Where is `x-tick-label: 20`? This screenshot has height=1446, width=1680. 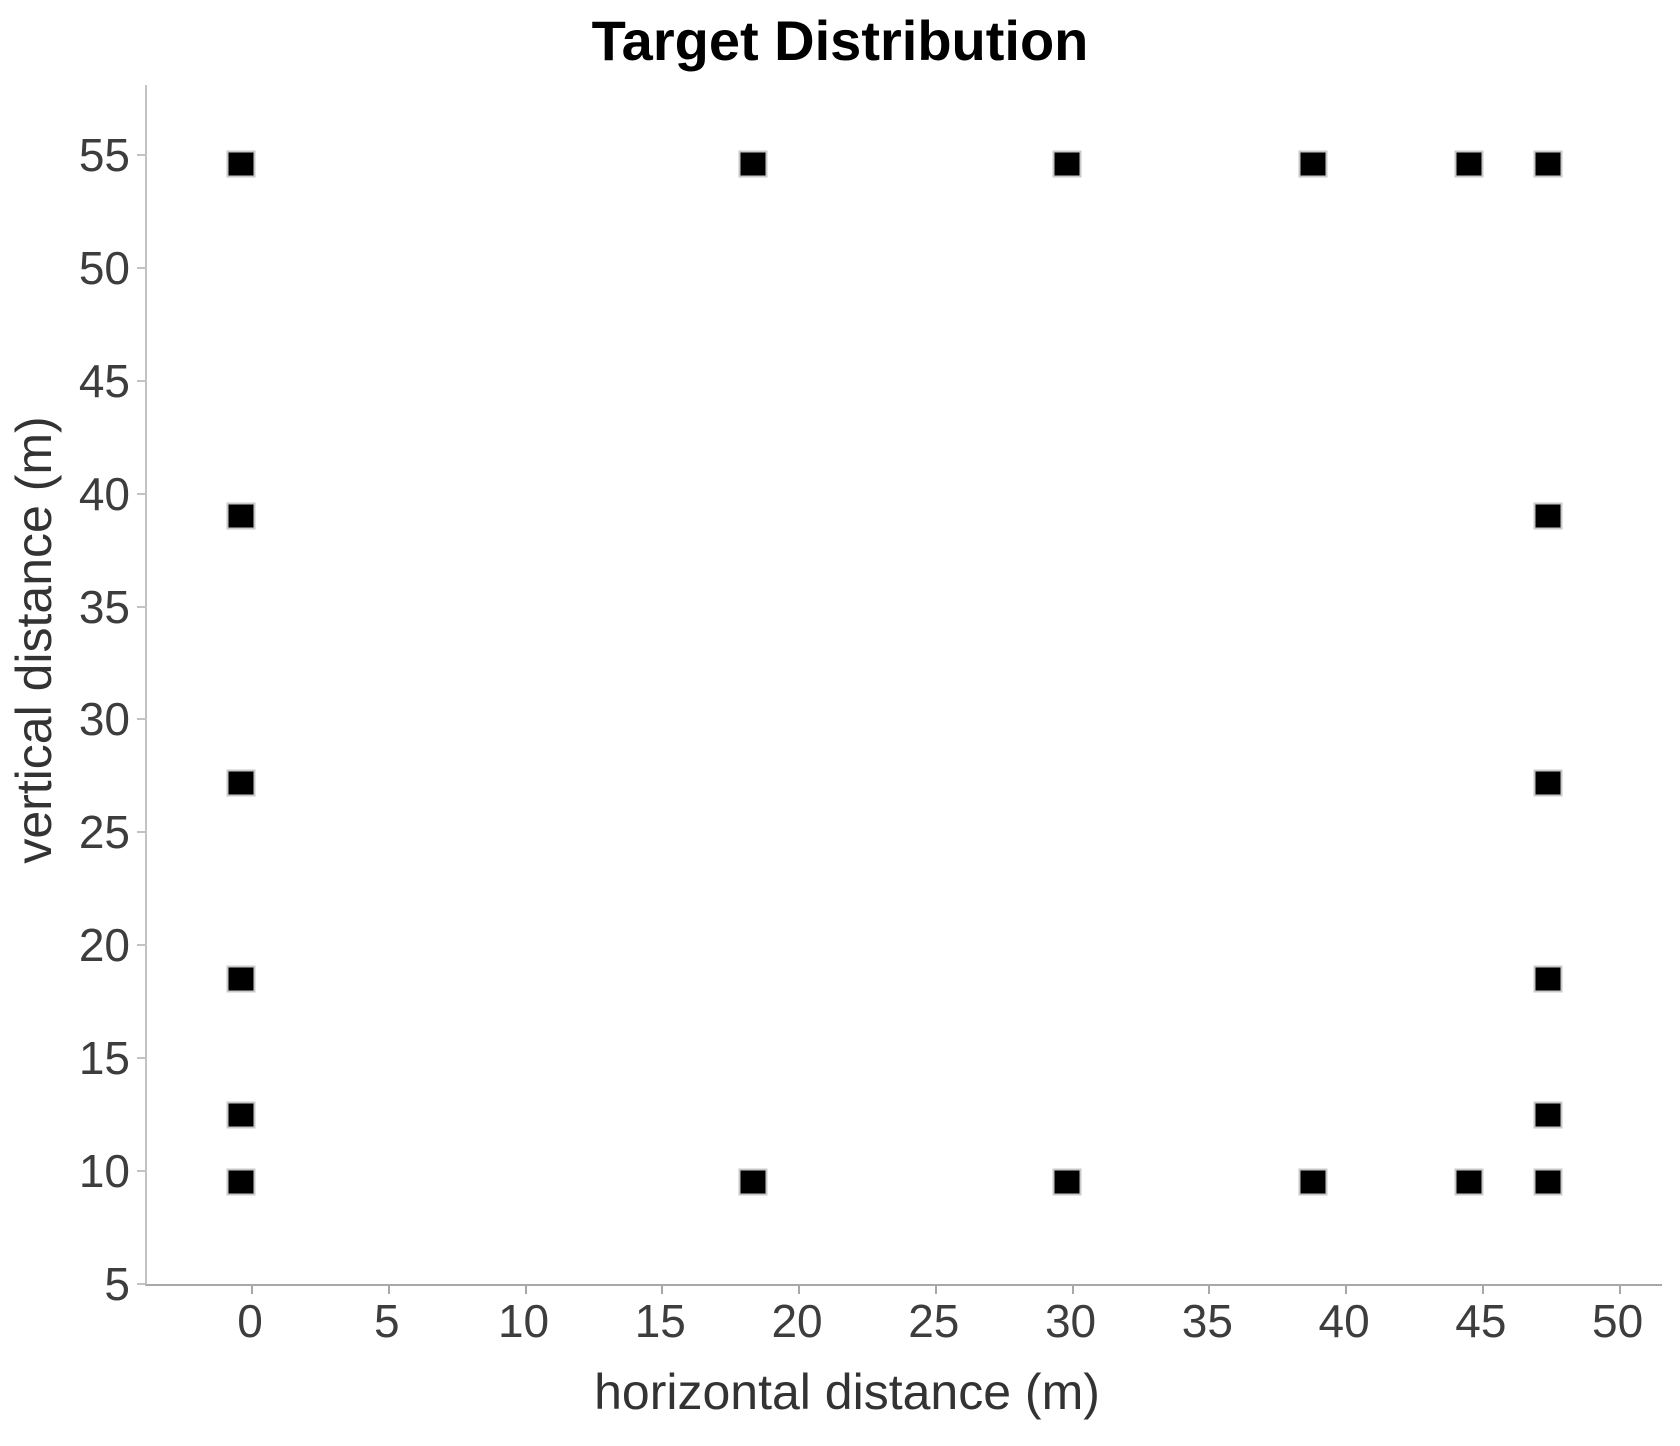 x-tick-label: 20 is located at coordinates (797, 1321).